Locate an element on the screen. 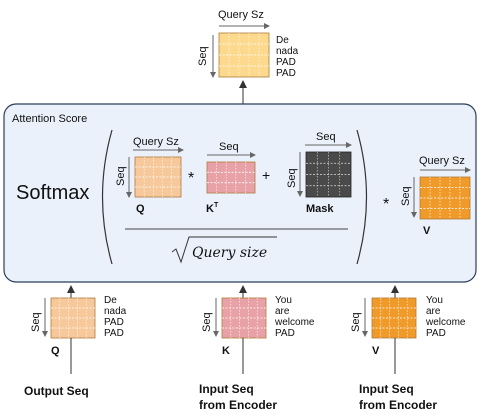  k-input-token: welcome is located at coordinates (294, 322).